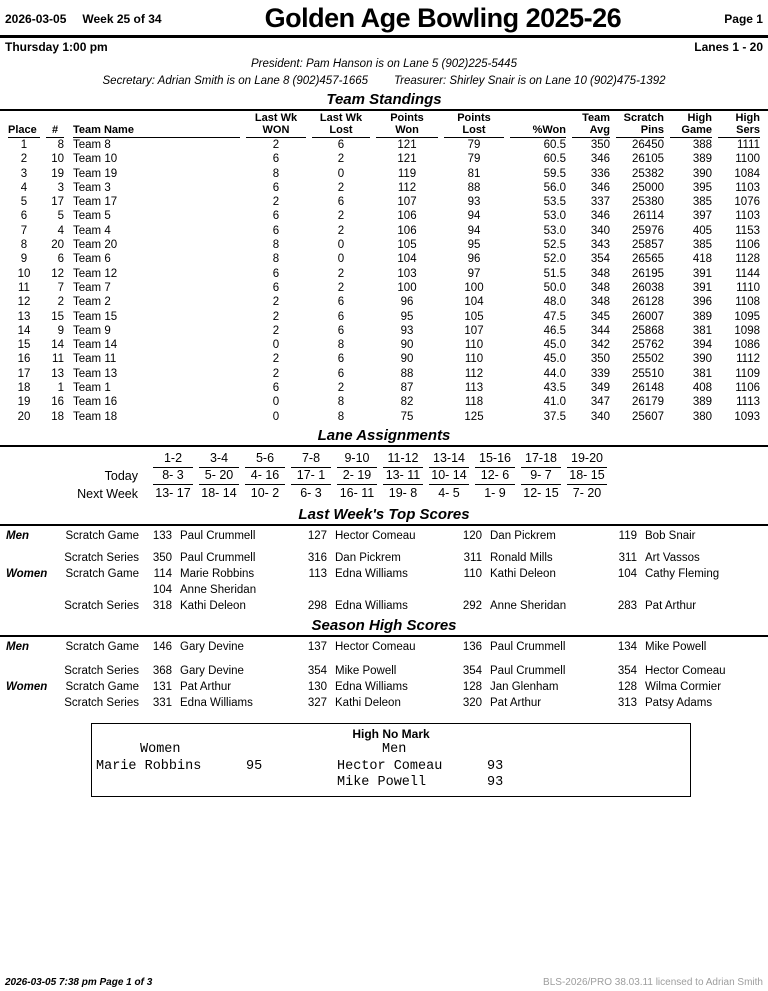  I want to click on cell-place: 3, so click(24, 173).